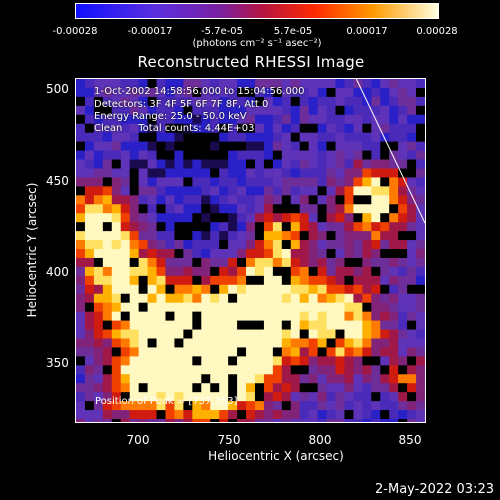 The width and height of the screenshot is (500, 500). Describe the element at coordinates (434, 489) in the screenshot. I see `timestamp: 2-May-2022 03:23` at that location.